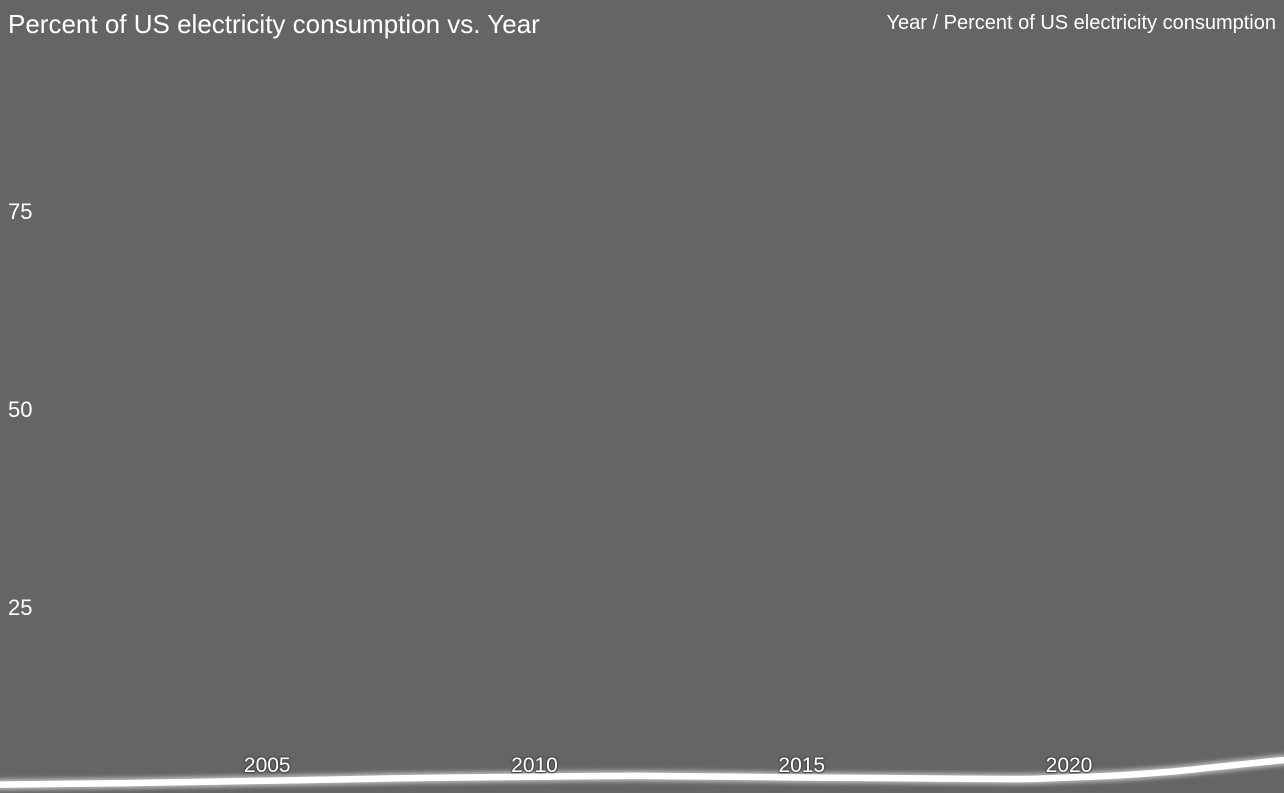  I want to click on y-tick-label: 50, so click(20, 409).